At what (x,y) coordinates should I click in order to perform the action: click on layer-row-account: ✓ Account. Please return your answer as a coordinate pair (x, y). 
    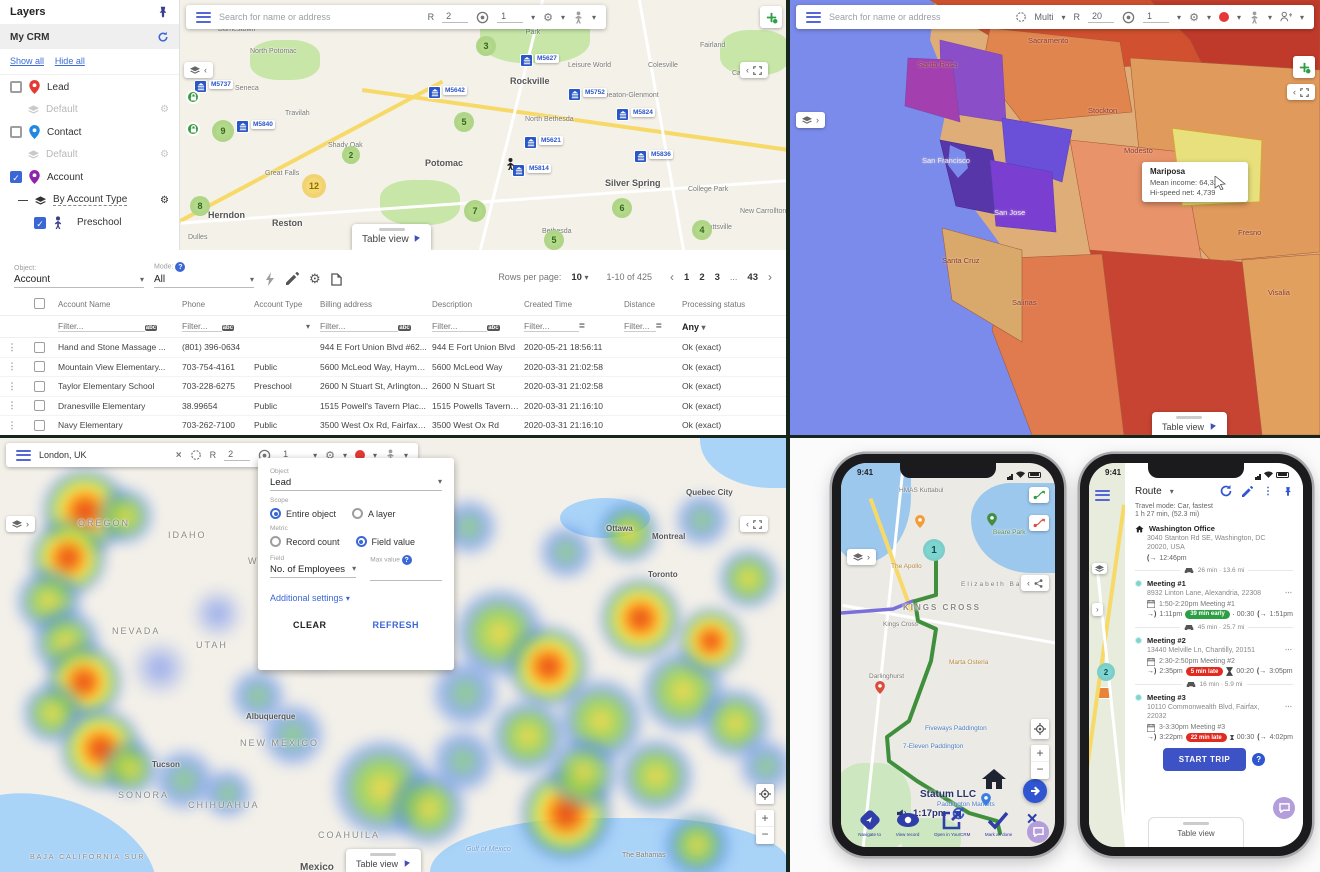
    Looking at the image, I should click on (89, 177).